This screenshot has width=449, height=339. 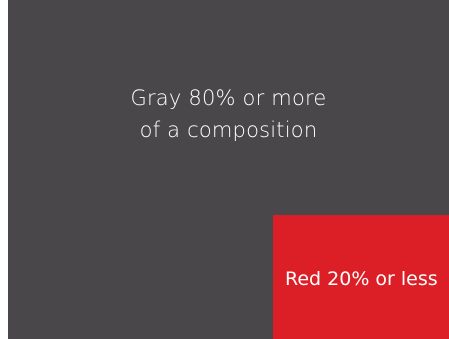 What do you see at coordinates (228, 130) in the screenshot?
I see `gray-label-line-2: of a composition` at bounding box center [228, 130].